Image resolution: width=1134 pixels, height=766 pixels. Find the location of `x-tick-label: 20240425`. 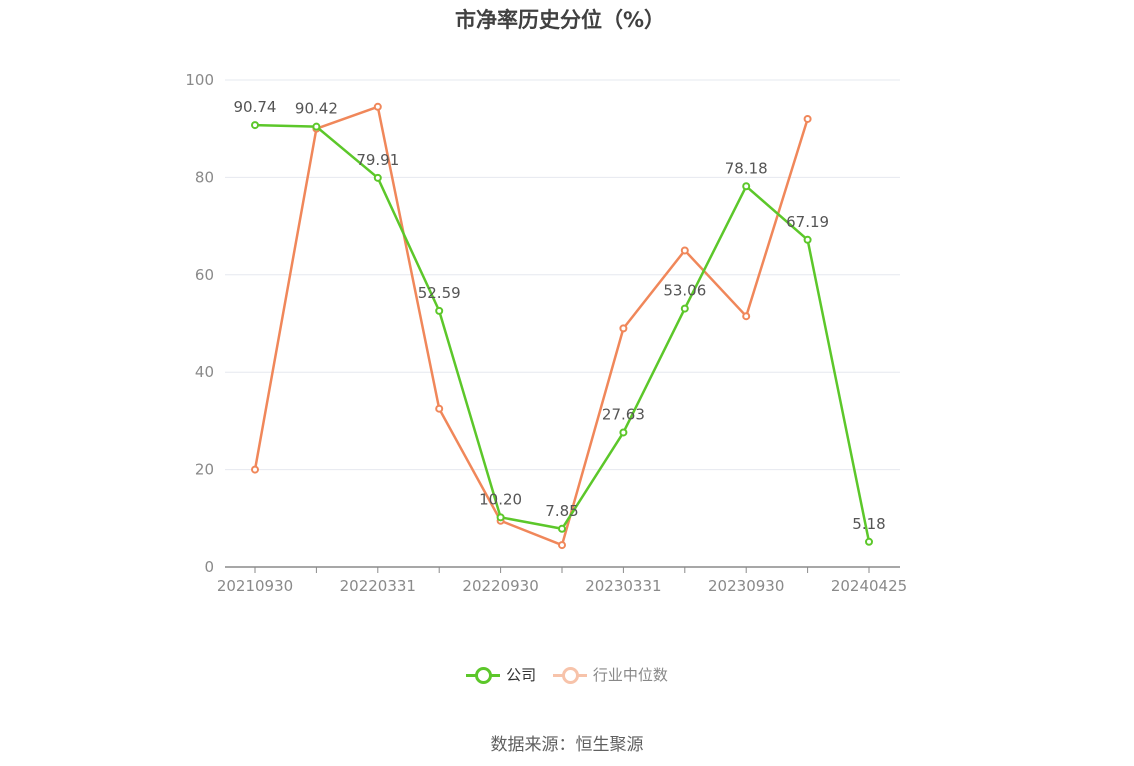

x-tick-label: 20240425 is located at coordinates (869, 586).